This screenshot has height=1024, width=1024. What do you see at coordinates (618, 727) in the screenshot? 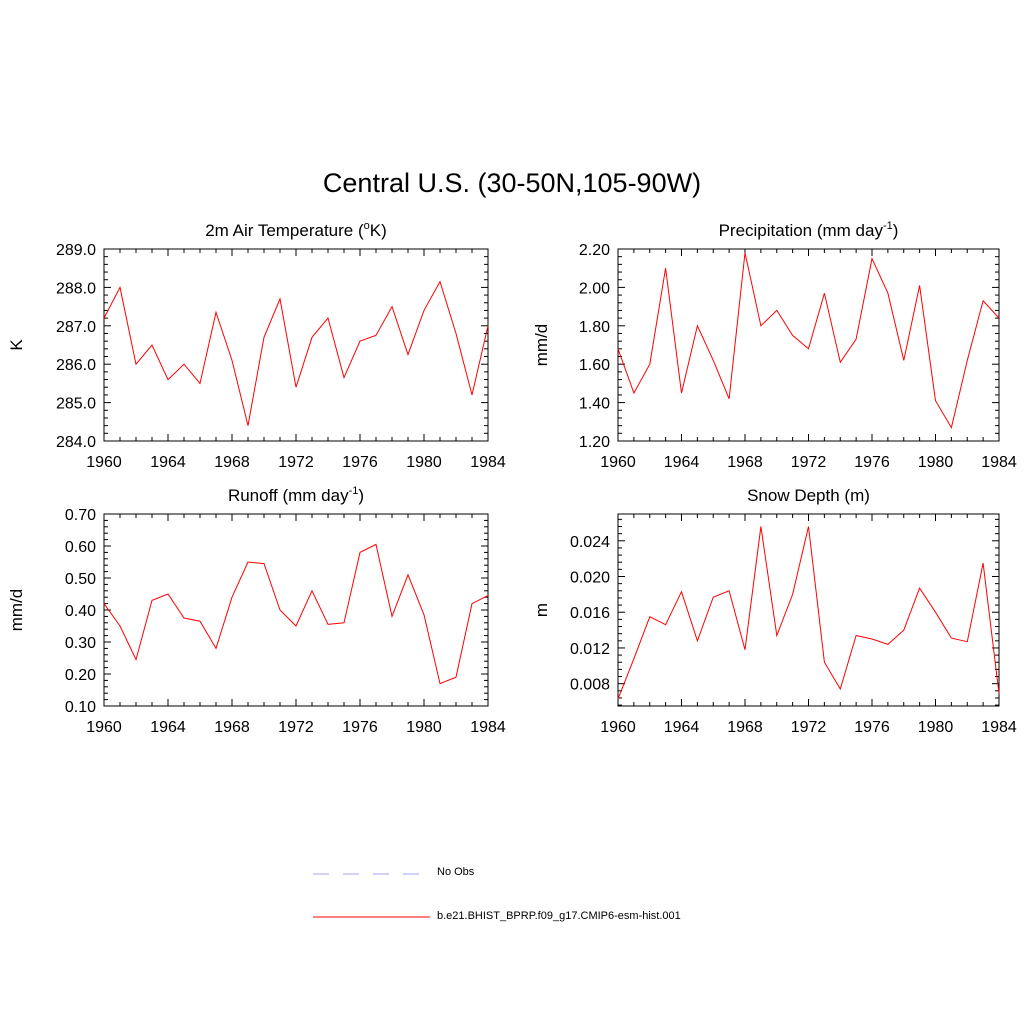
I see `snow-depth-x-tick-label: 1960` at bounding box center [618, 727].